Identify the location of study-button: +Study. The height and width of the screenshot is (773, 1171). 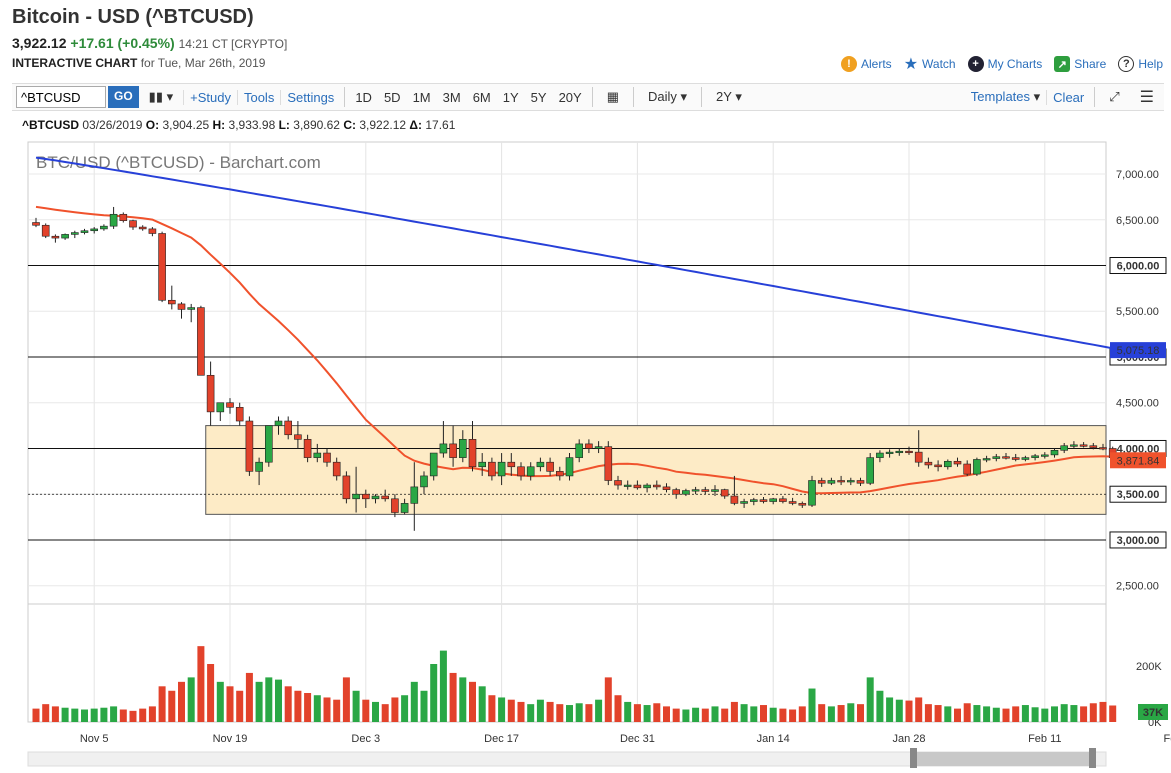
(210, 97).